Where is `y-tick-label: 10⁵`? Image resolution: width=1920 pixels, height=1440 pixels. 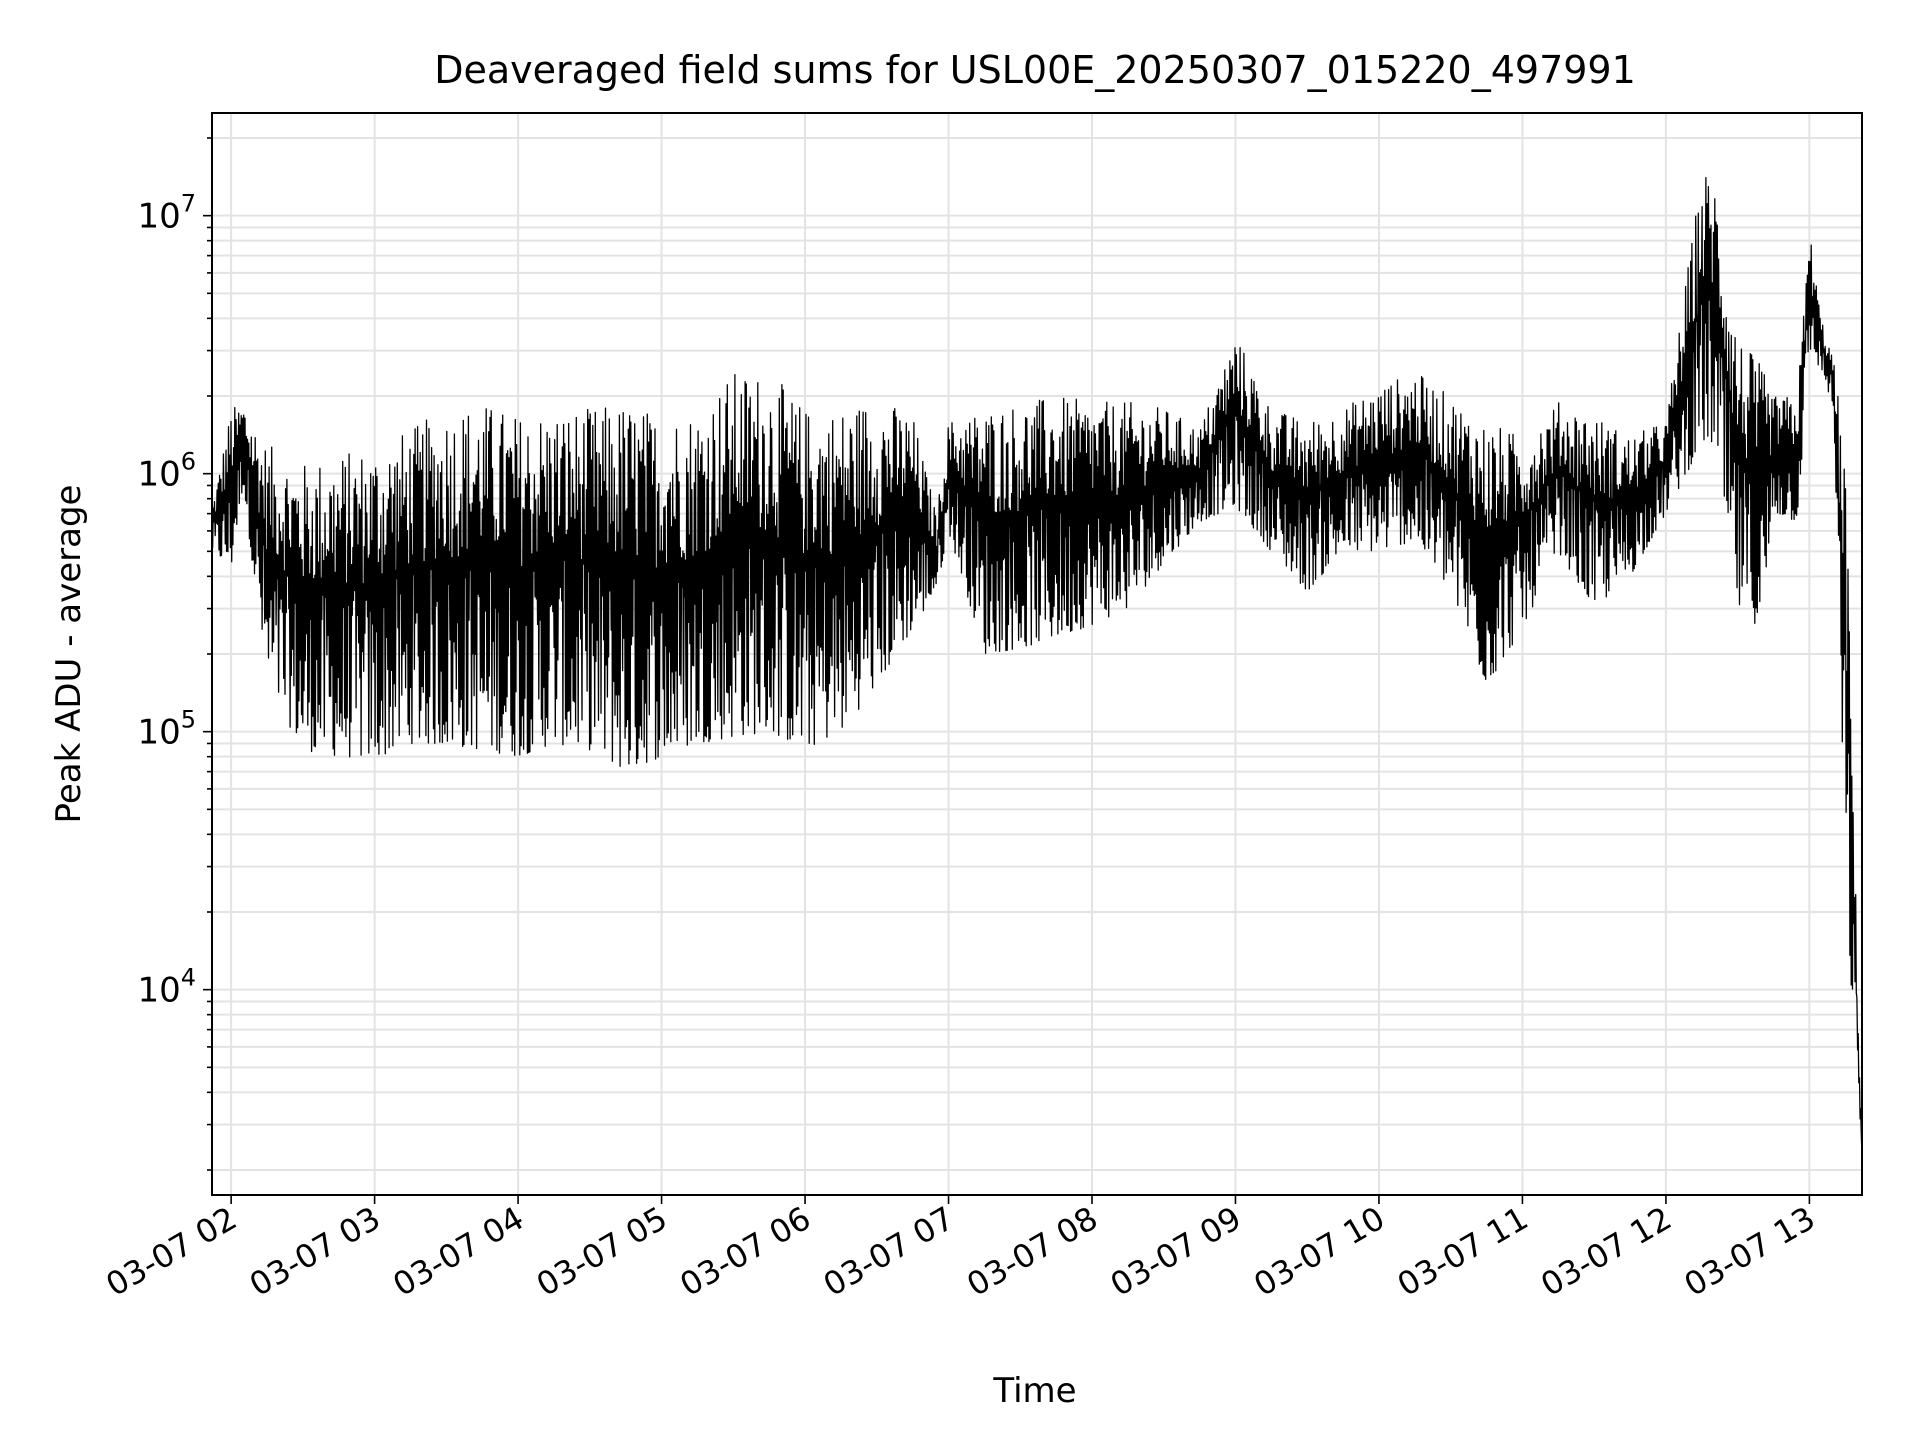
y-tick-label: 10⁵ is located at coordinates (166, 729).